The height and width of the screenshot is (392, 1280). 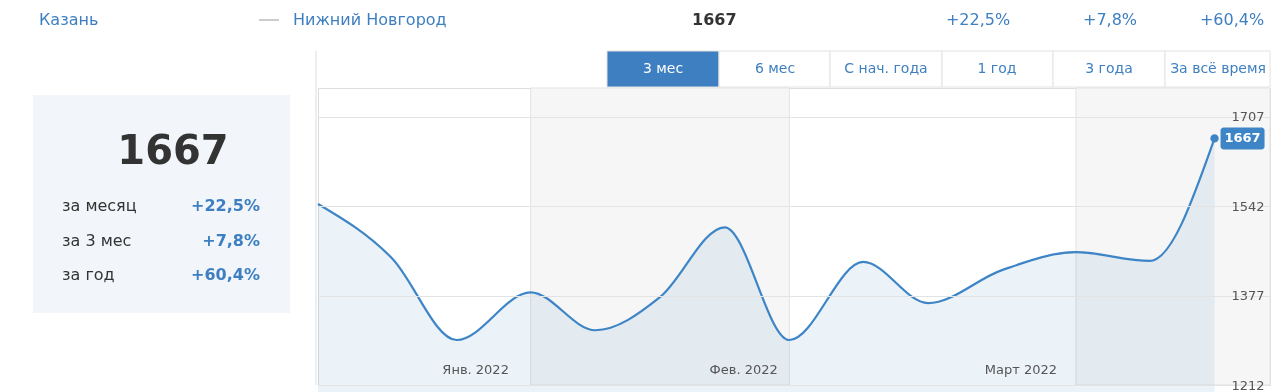 I want to click on y-tick-label: 1707, so click(x=1248, y=117).